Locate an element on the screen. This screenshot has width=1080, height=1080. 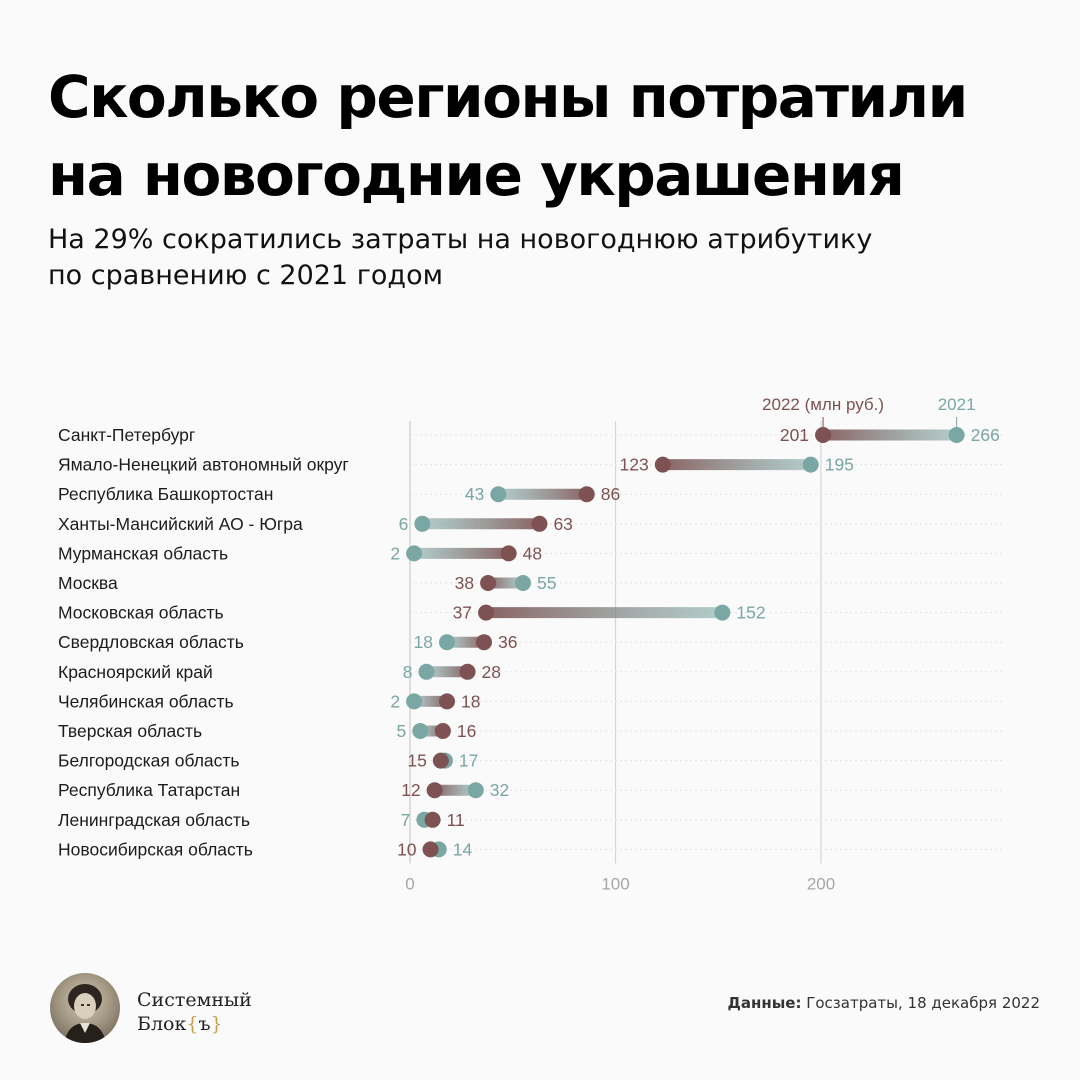
value-label-2021: 43 is located at coordinates (474, 494).